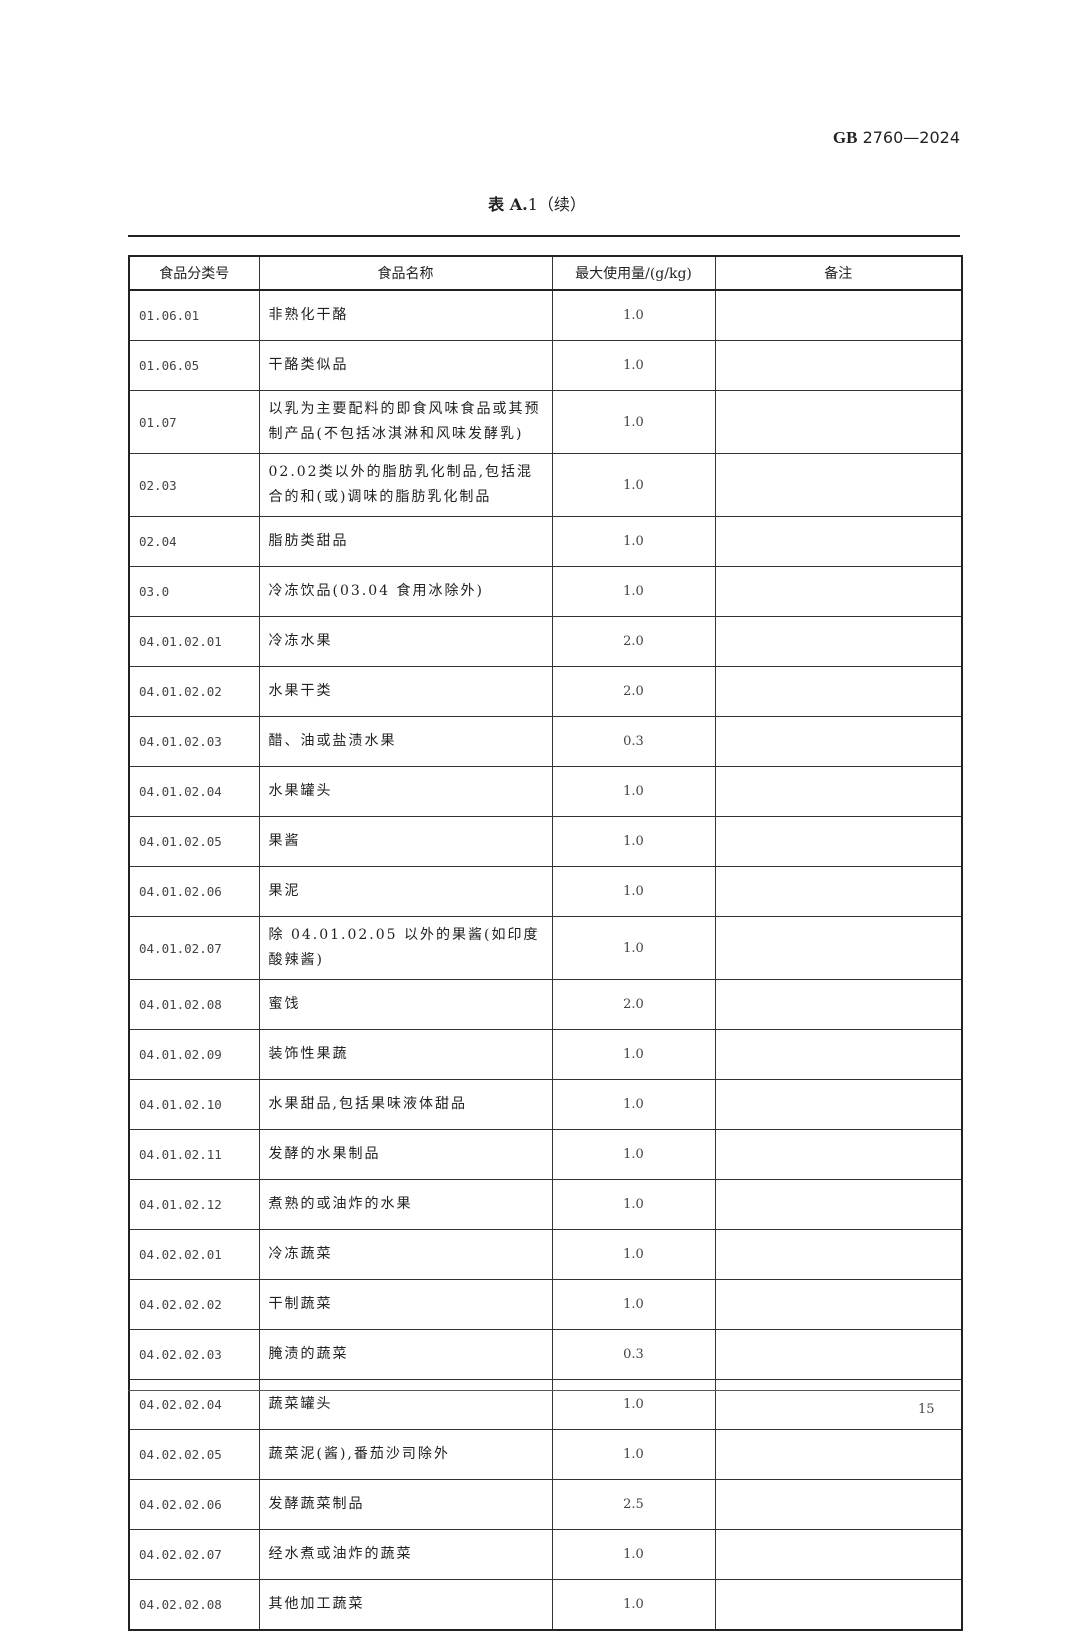 This screenshot has height=1631, width=1074. I want to click on column-header: 食品分类号, so click(194, 273).